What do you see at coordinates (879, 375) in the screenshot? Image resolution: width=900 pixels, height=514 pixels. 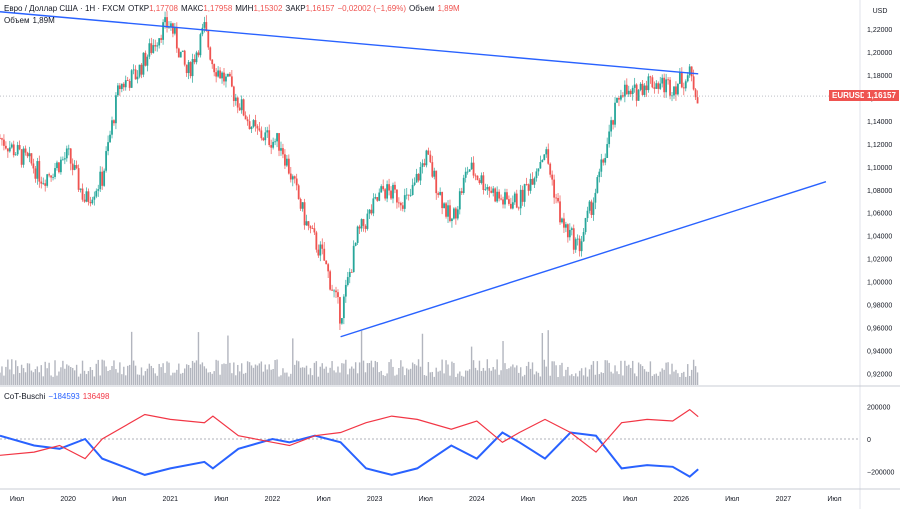 I see `price-tick-label: 0,92000` at bounding box center [879, 375].